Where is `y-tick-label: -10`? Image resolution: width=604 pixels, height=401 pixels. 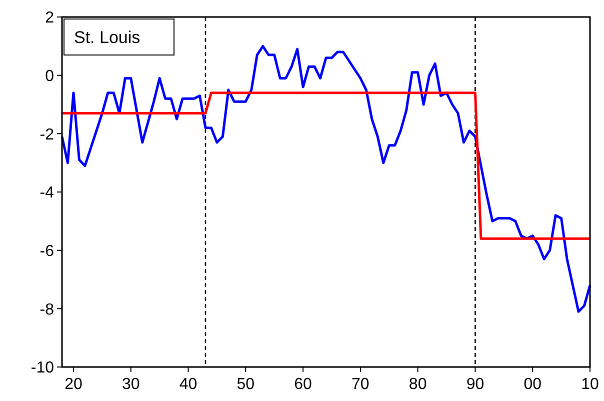
y-tick-label: -10 is located at coordinates (42, 368).